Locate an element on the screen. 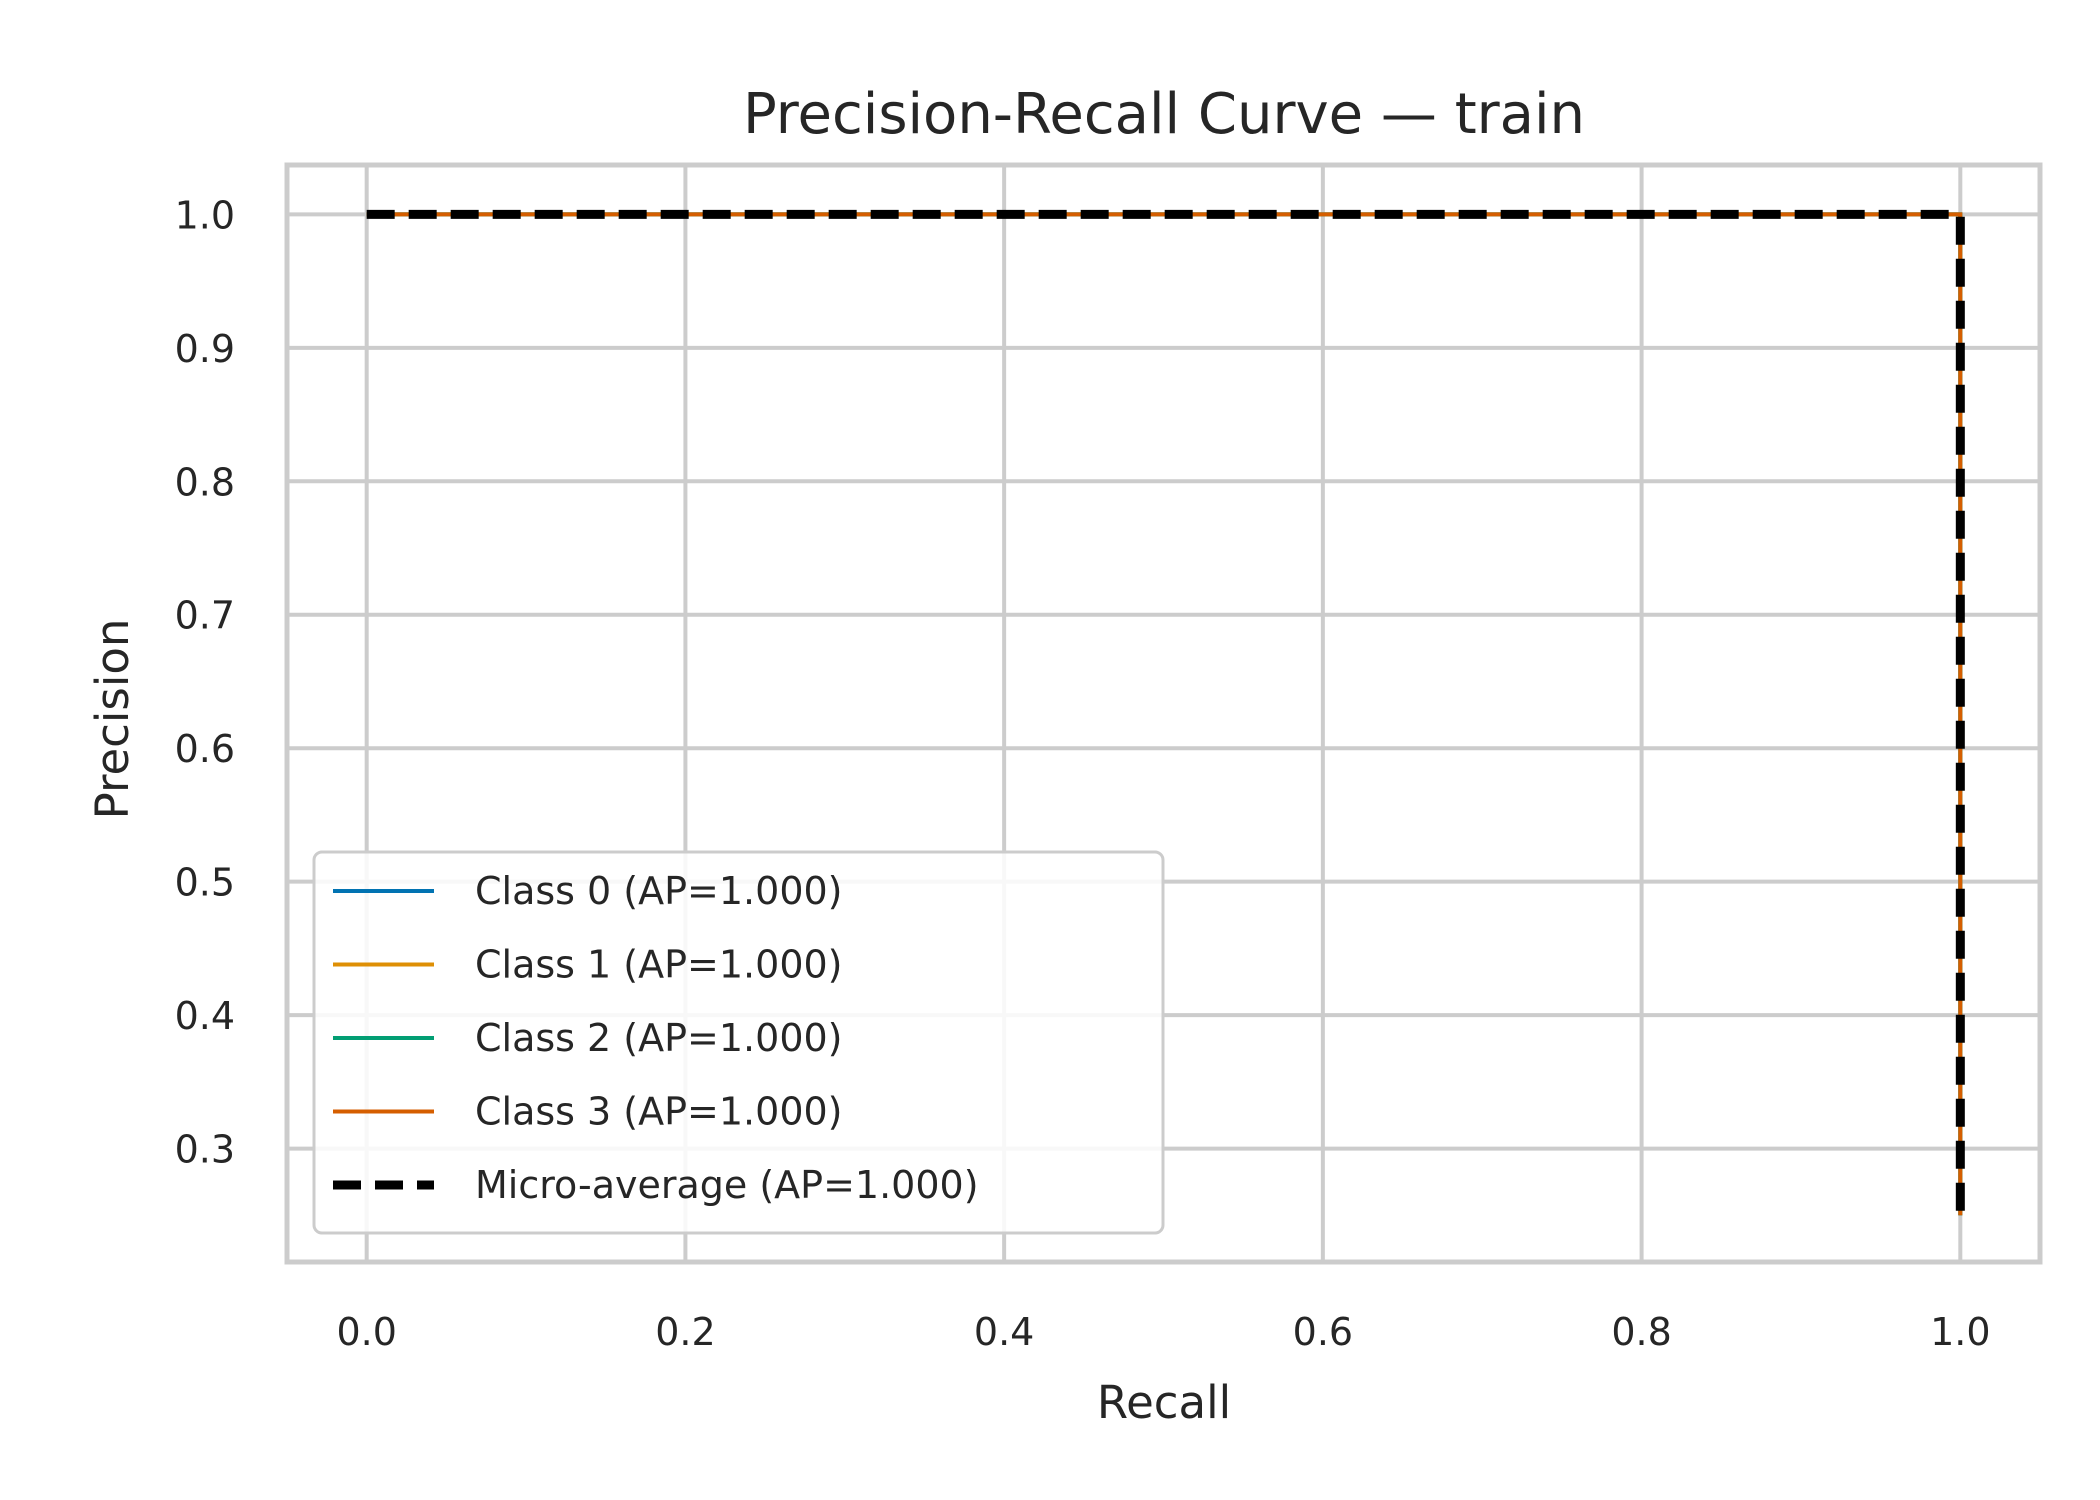  x-tick-label: 0.4 is located at coordinates (1004, 1332).